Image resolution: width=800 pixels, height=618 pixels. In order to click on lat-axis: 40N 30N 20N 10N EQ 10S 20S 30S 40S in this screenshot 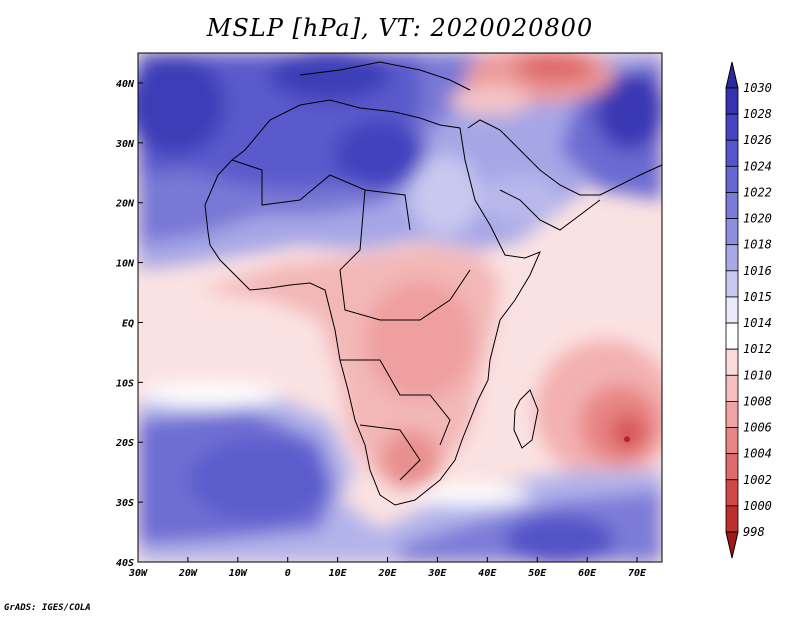, I will do `click(129, 324)`.